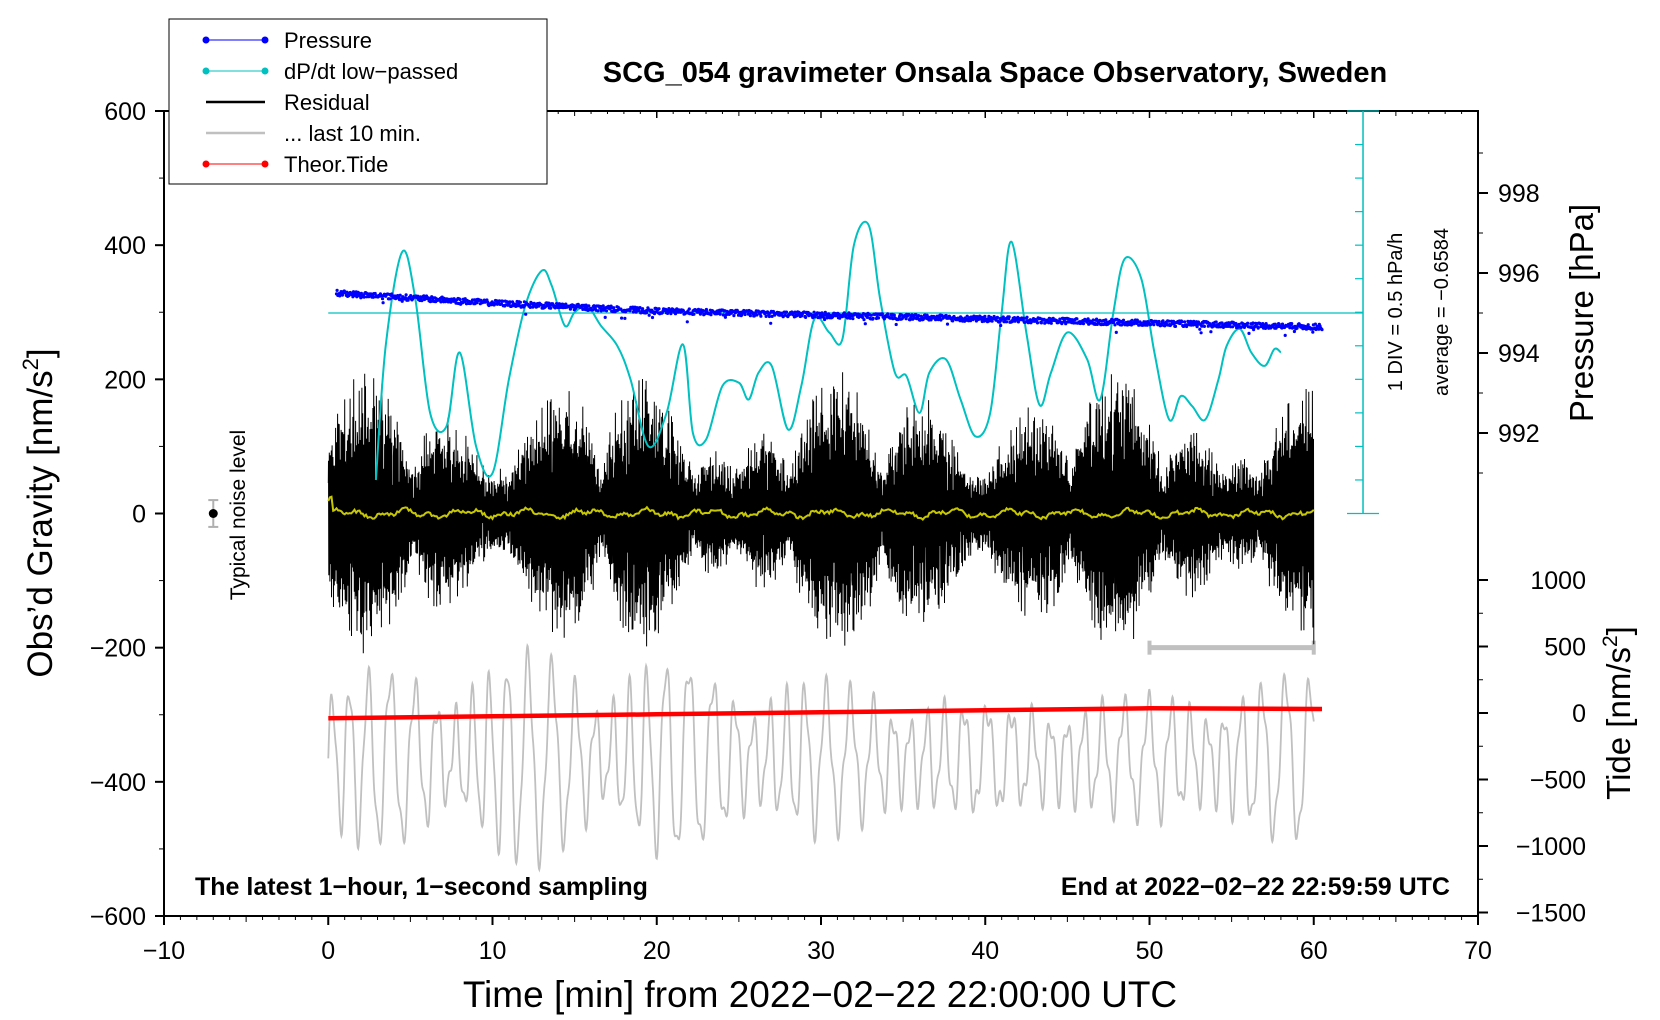 The image size is (1660, 1020). Describe the element at coordinates (657, 951) in the screenshot. I see `x-tick-label: 20` at that location.